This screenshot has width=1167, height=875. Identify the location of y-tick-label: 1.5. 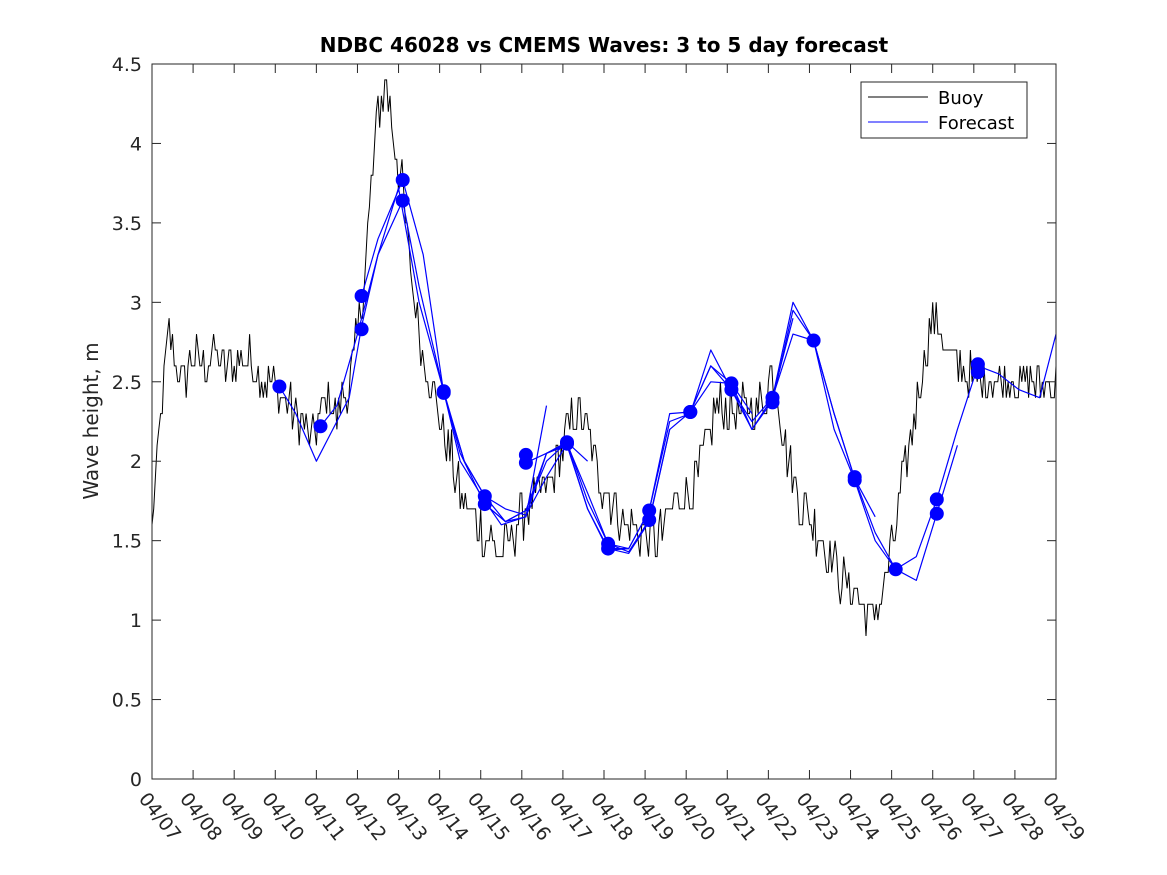
(127, 542).